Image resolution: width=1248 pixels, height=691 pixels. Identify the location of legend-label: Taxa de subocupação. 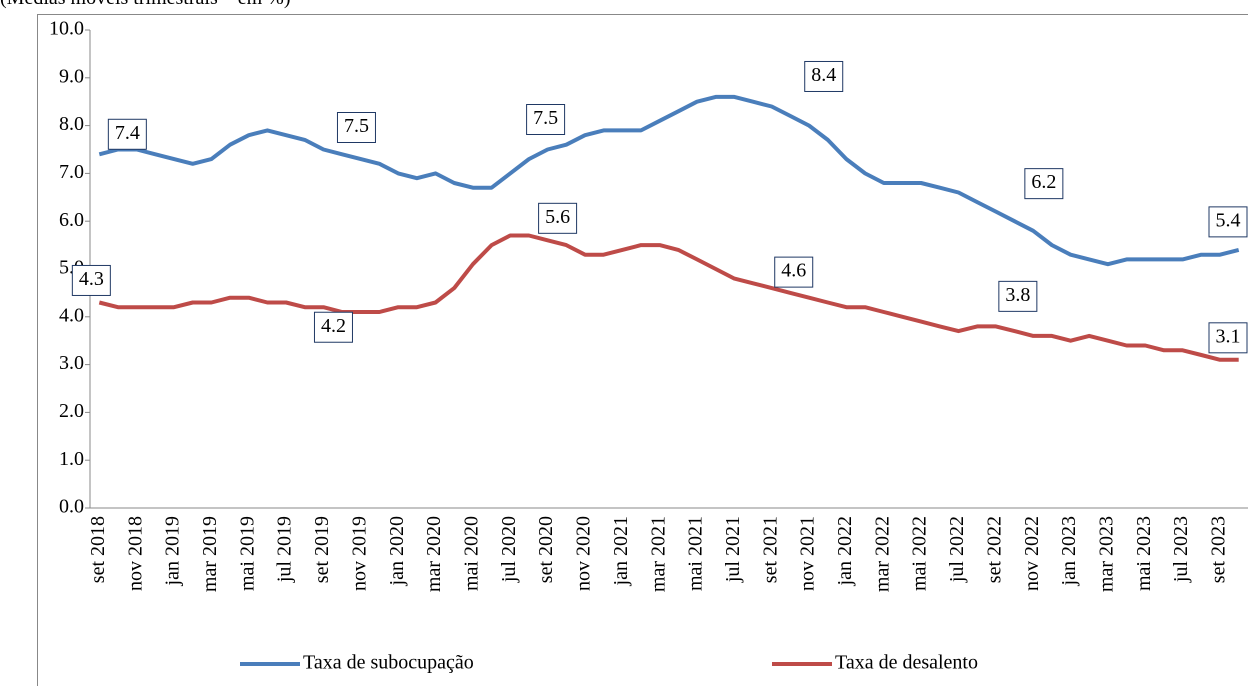
(388, 663).